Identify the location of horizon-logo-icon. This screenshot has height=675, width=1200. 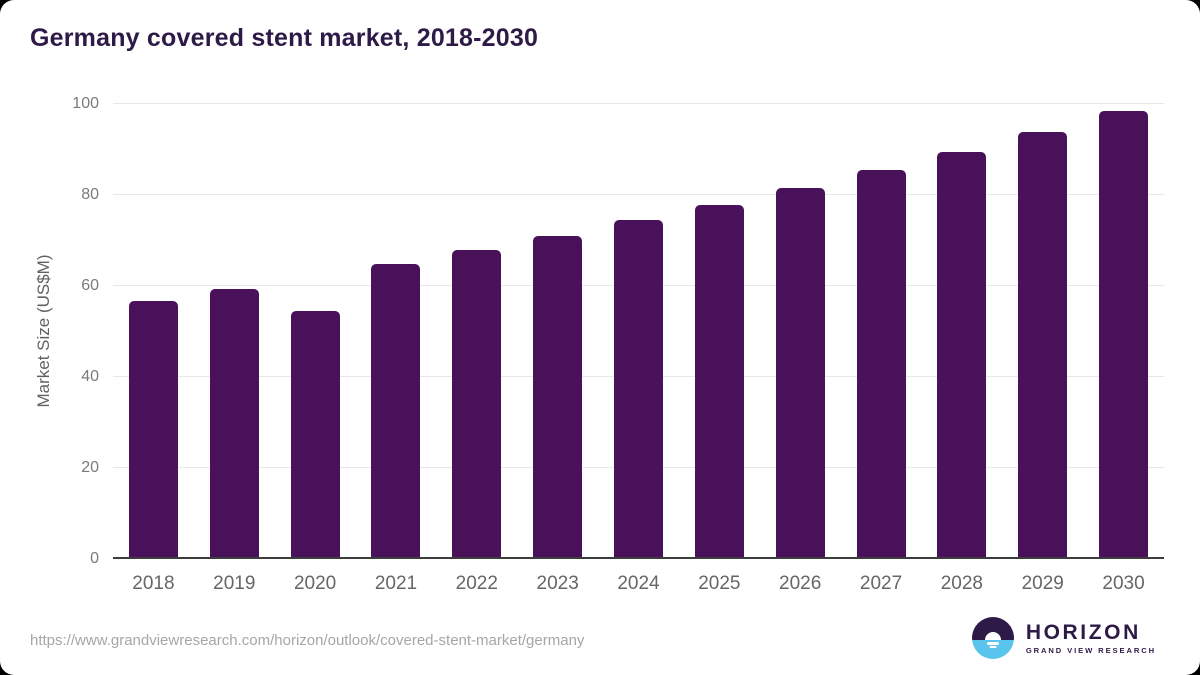
(992, 638).